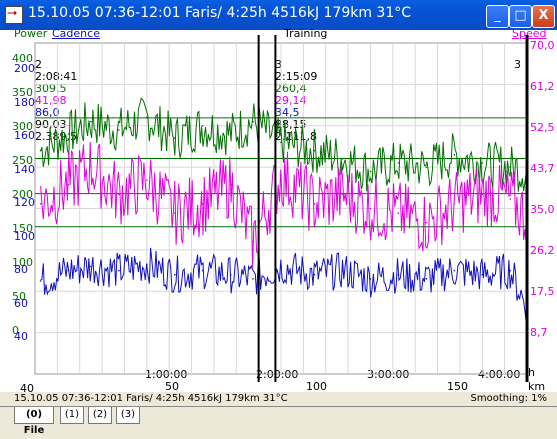 This screenshot has height=439, width=557. Describe the element at coordinates (24, 236) in the screenshot. I see `cadence-axis-tick: 100` at that location.